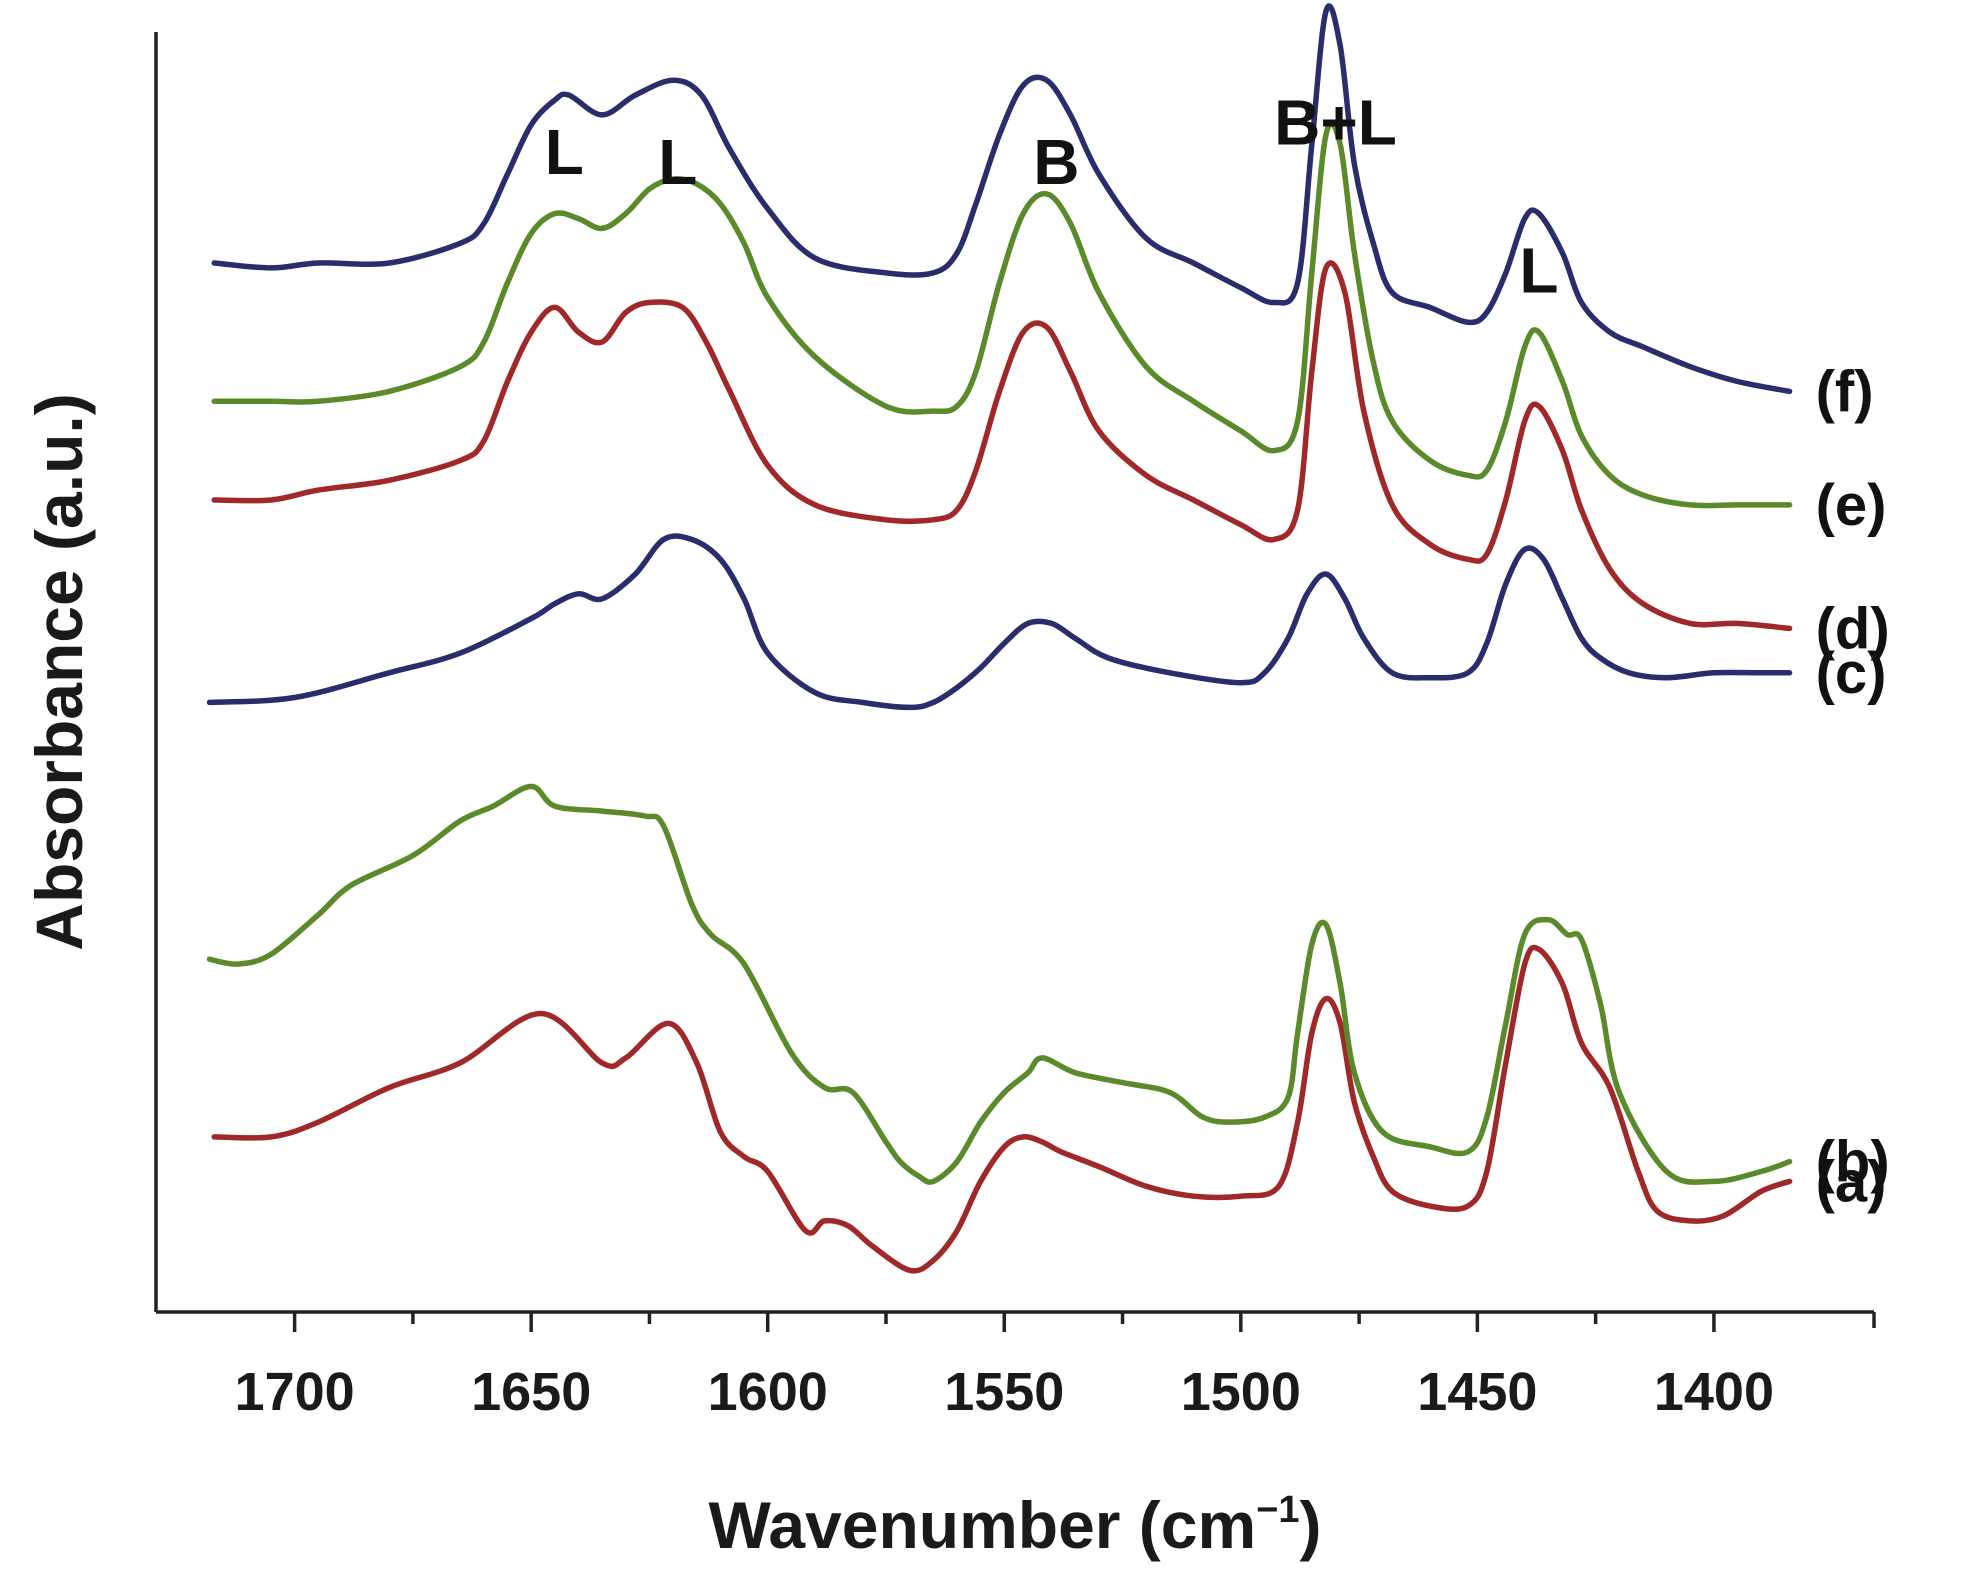 The height and width of the screenshot is (1588, 1975). I want to click on series-d-label: (d), so click(1853, 628).